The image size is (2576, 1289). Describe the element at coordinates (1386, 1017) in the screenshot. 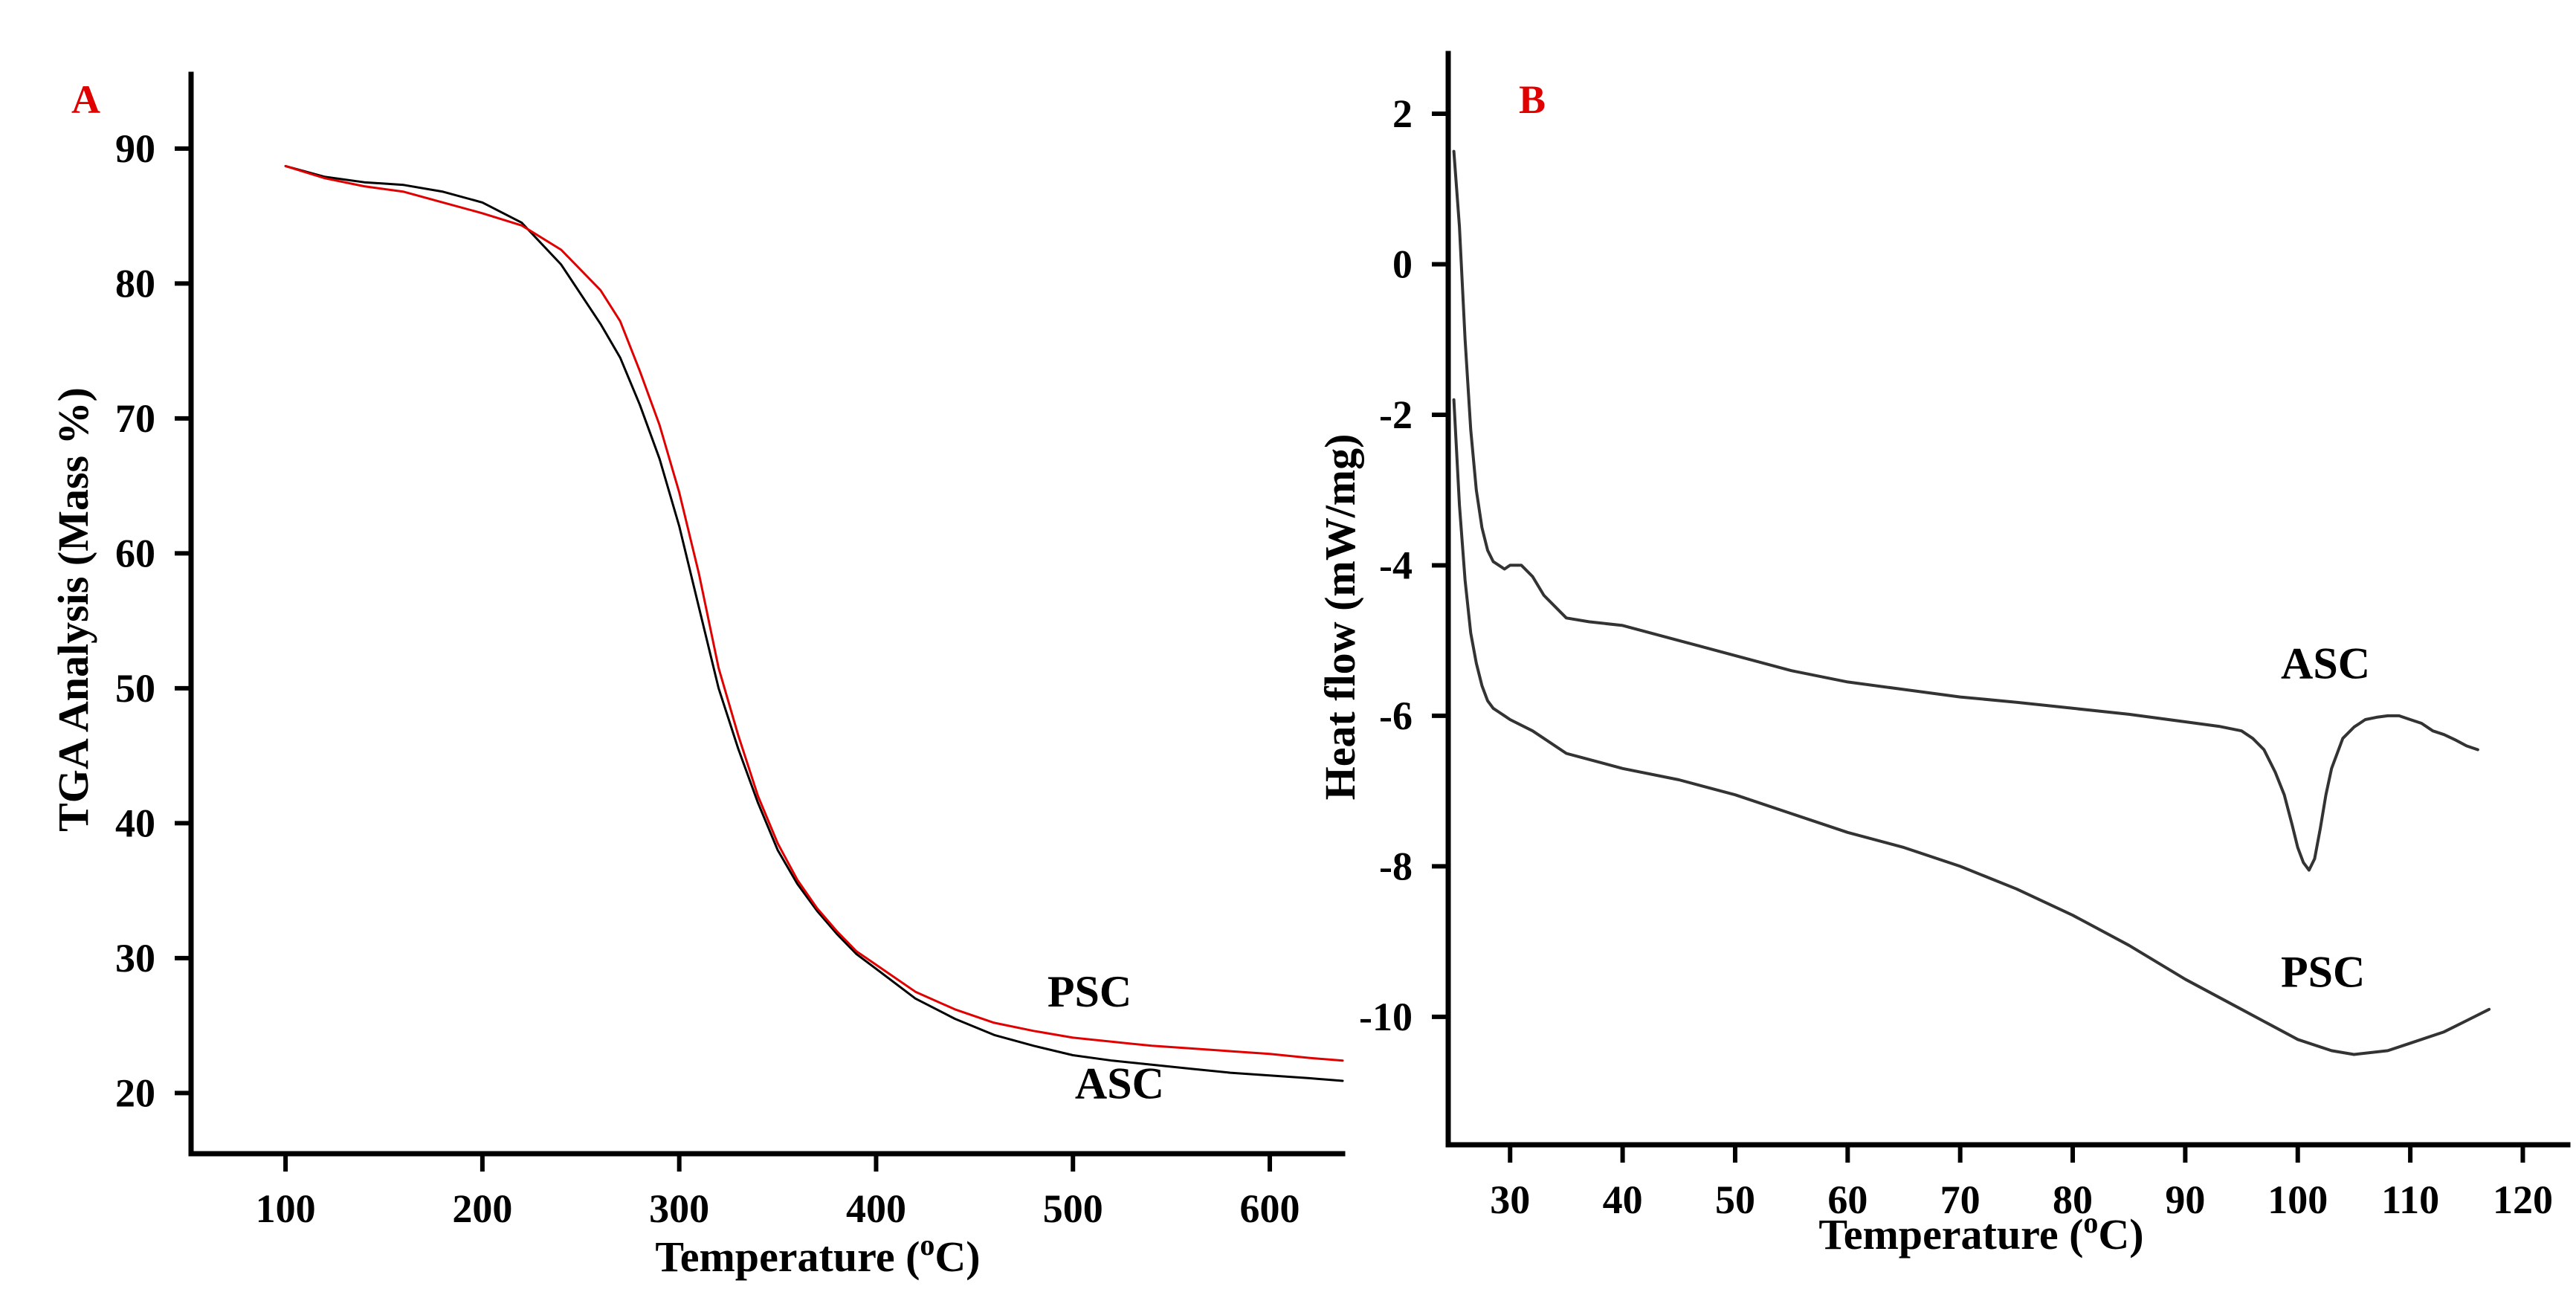

I see `y-tick-label: -10` at that location.